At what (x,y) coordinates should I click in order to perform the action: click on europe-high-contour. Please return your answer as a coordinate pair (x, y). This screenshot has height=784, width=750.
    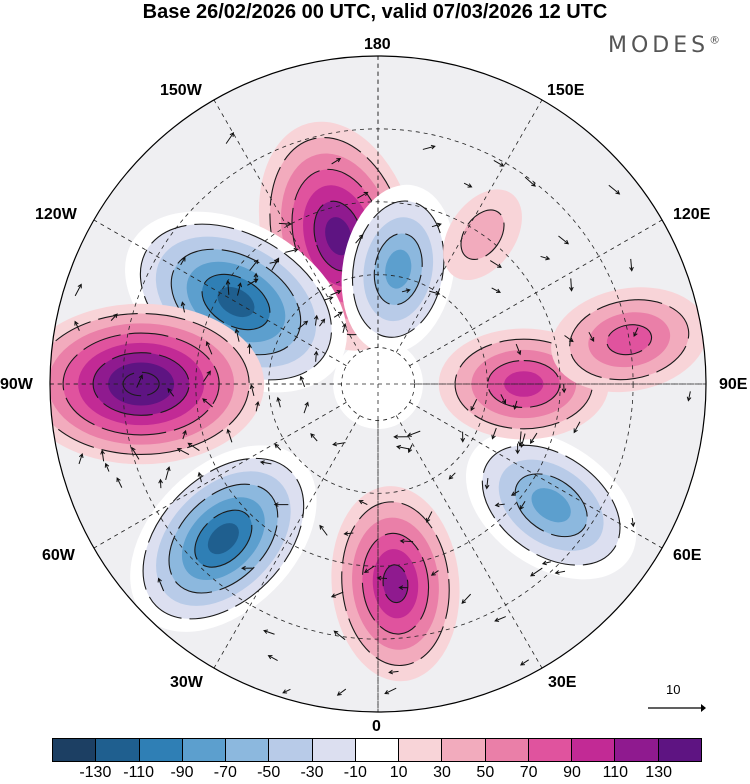
    Looking at the image, I should click on (395, 583).